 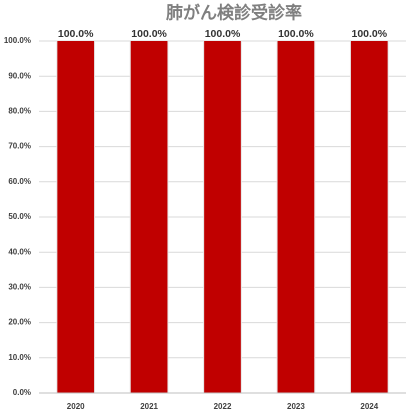 I want to click on y-tick-label: 40.0%, so click(x=19, y=251).